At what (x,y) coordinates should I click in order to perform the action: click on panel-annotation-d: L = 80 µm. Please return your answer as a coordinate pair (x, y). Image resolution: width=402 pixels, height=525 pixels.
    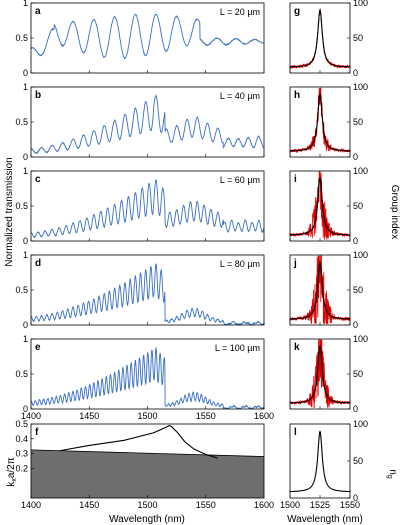
    Looking at the image, I should click on (240, 264).